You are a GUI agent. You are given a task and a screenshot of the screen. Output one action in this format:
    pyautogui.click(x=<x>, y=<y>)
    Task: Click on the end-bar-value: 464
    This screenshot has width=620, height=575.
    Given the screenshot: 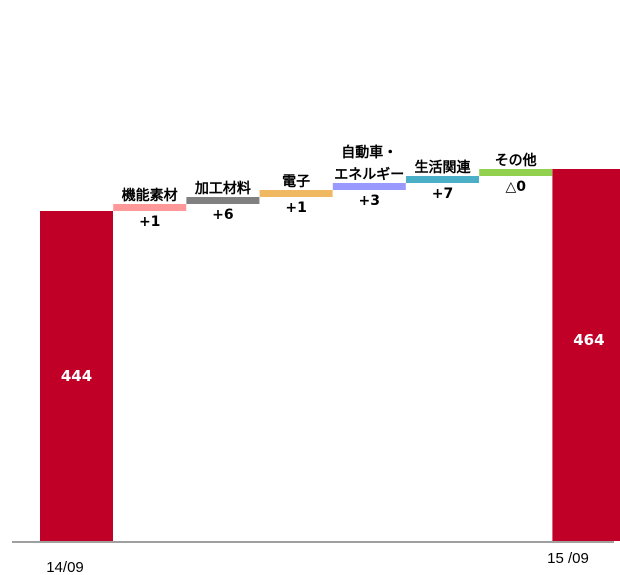 What is the action you would take?
    pyautogui.click(x=588, y=340)
    